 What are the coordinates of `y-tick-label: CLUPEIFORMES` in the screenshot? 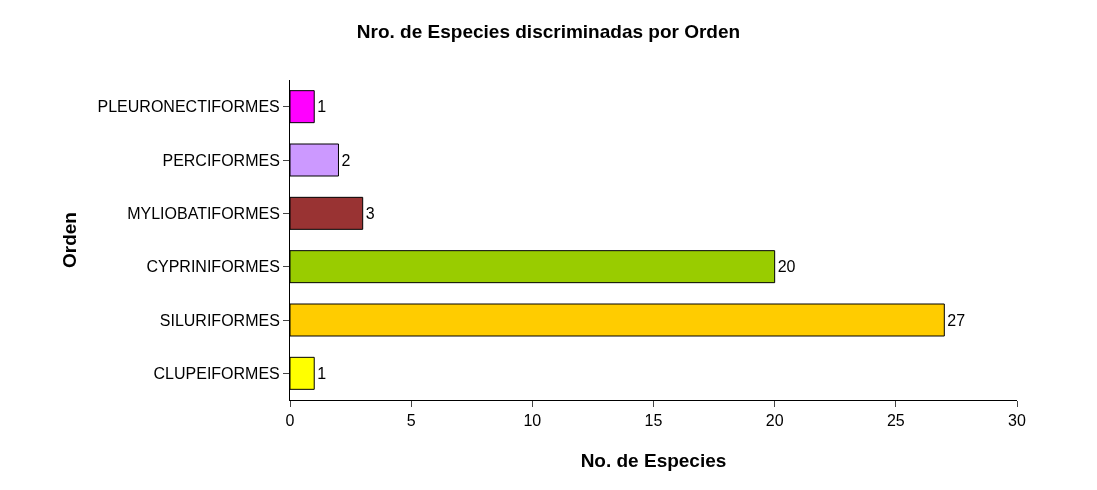 It's located at (216, 373).